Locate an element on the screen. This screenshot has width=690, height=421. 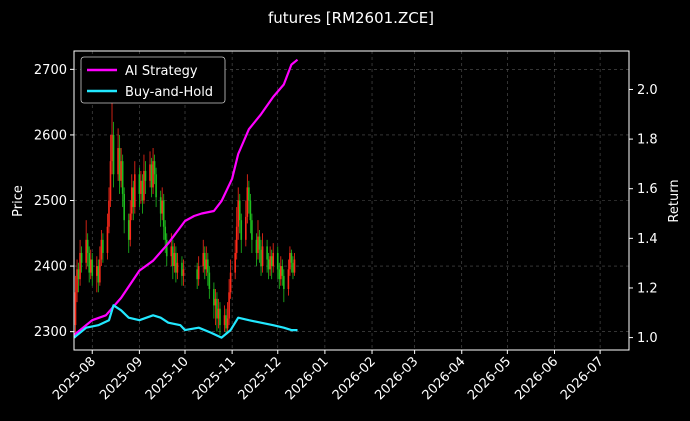
y-axis-label-right: Return is located at coordinates (674, 200).